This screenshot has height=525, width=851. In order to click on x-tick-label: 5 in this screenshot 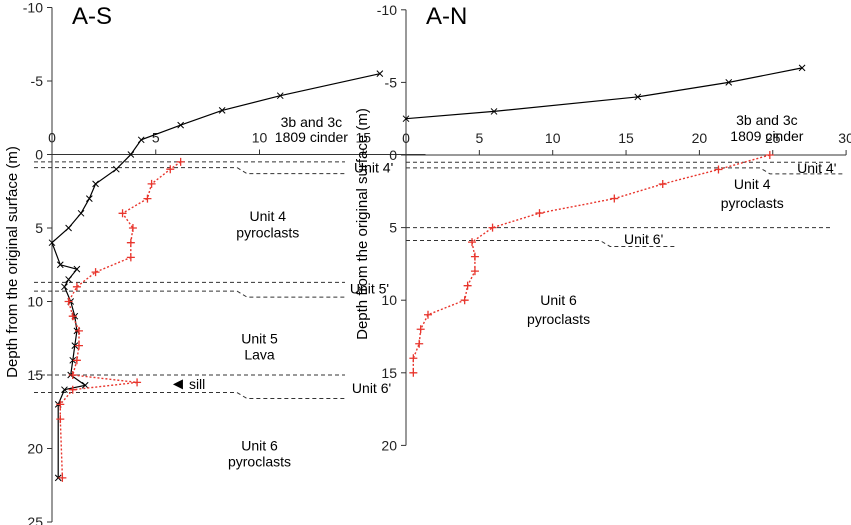, I will do `click(479, 138)`.